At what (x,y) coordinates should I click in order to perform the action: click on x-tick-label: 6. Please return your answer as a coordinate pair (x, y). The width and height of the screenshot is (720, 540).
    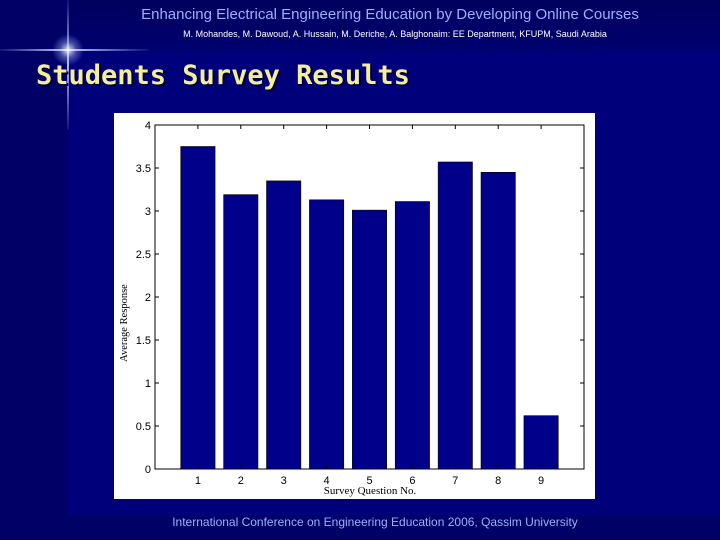
    Looking at the image, I should click on (412, 481).